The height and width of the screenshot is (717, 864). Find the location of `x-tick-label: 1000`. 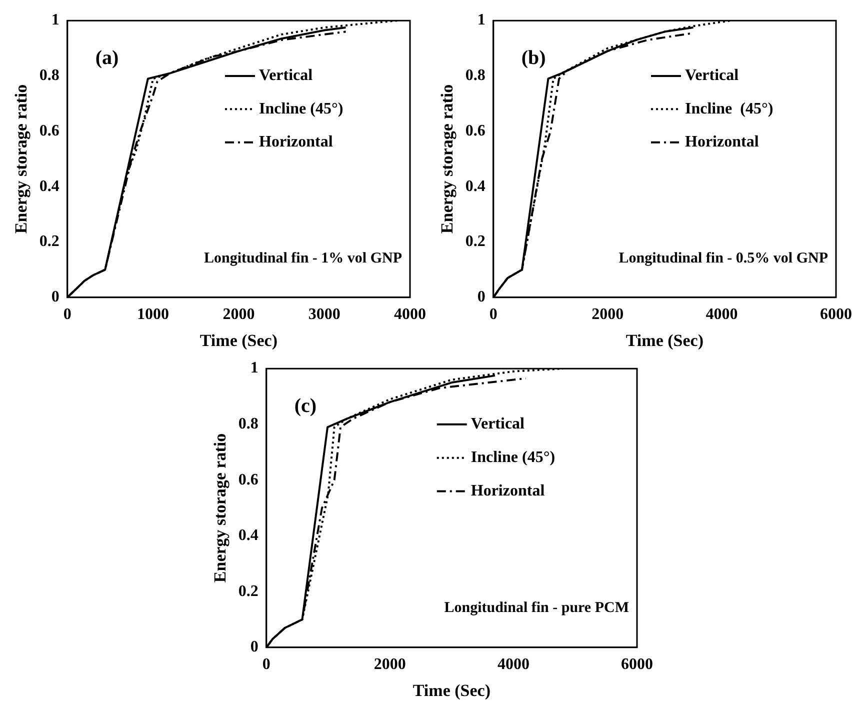

x-tick-label: 1000 is located at coordinates (153, 315).